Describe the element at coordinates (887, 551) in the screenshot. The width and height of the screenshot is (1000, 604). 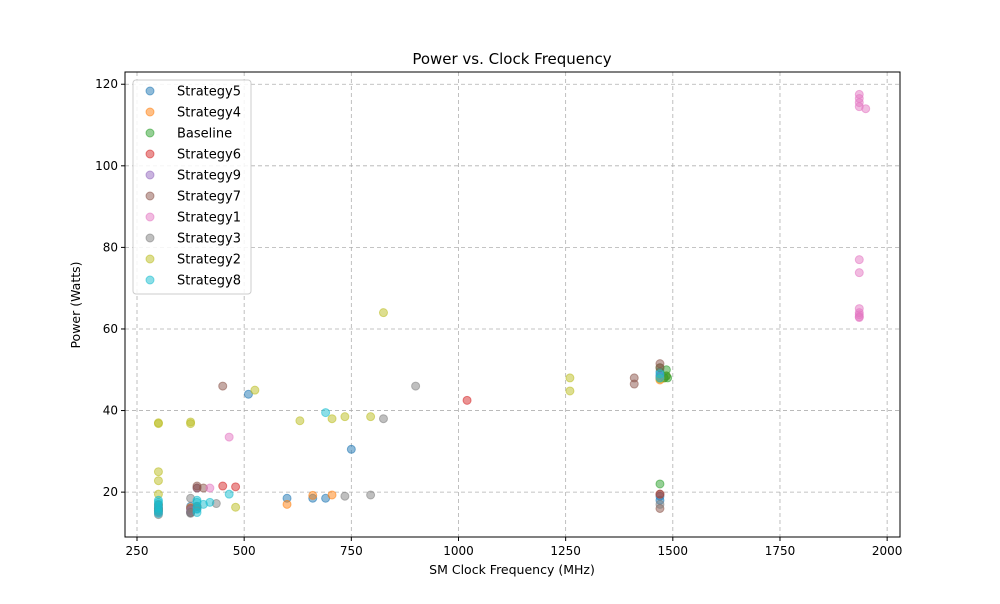
I see `x-tick-label: 2000` at that location.